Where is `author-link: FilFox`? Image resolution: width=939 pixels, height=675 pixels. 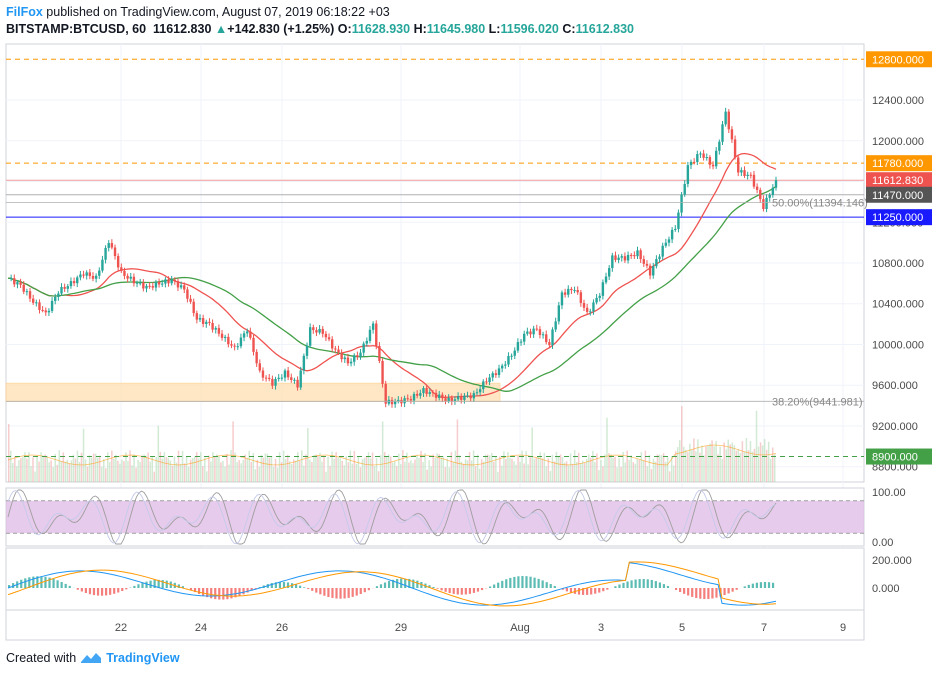
author-link: FilFox is located at coordinates (24, 12).